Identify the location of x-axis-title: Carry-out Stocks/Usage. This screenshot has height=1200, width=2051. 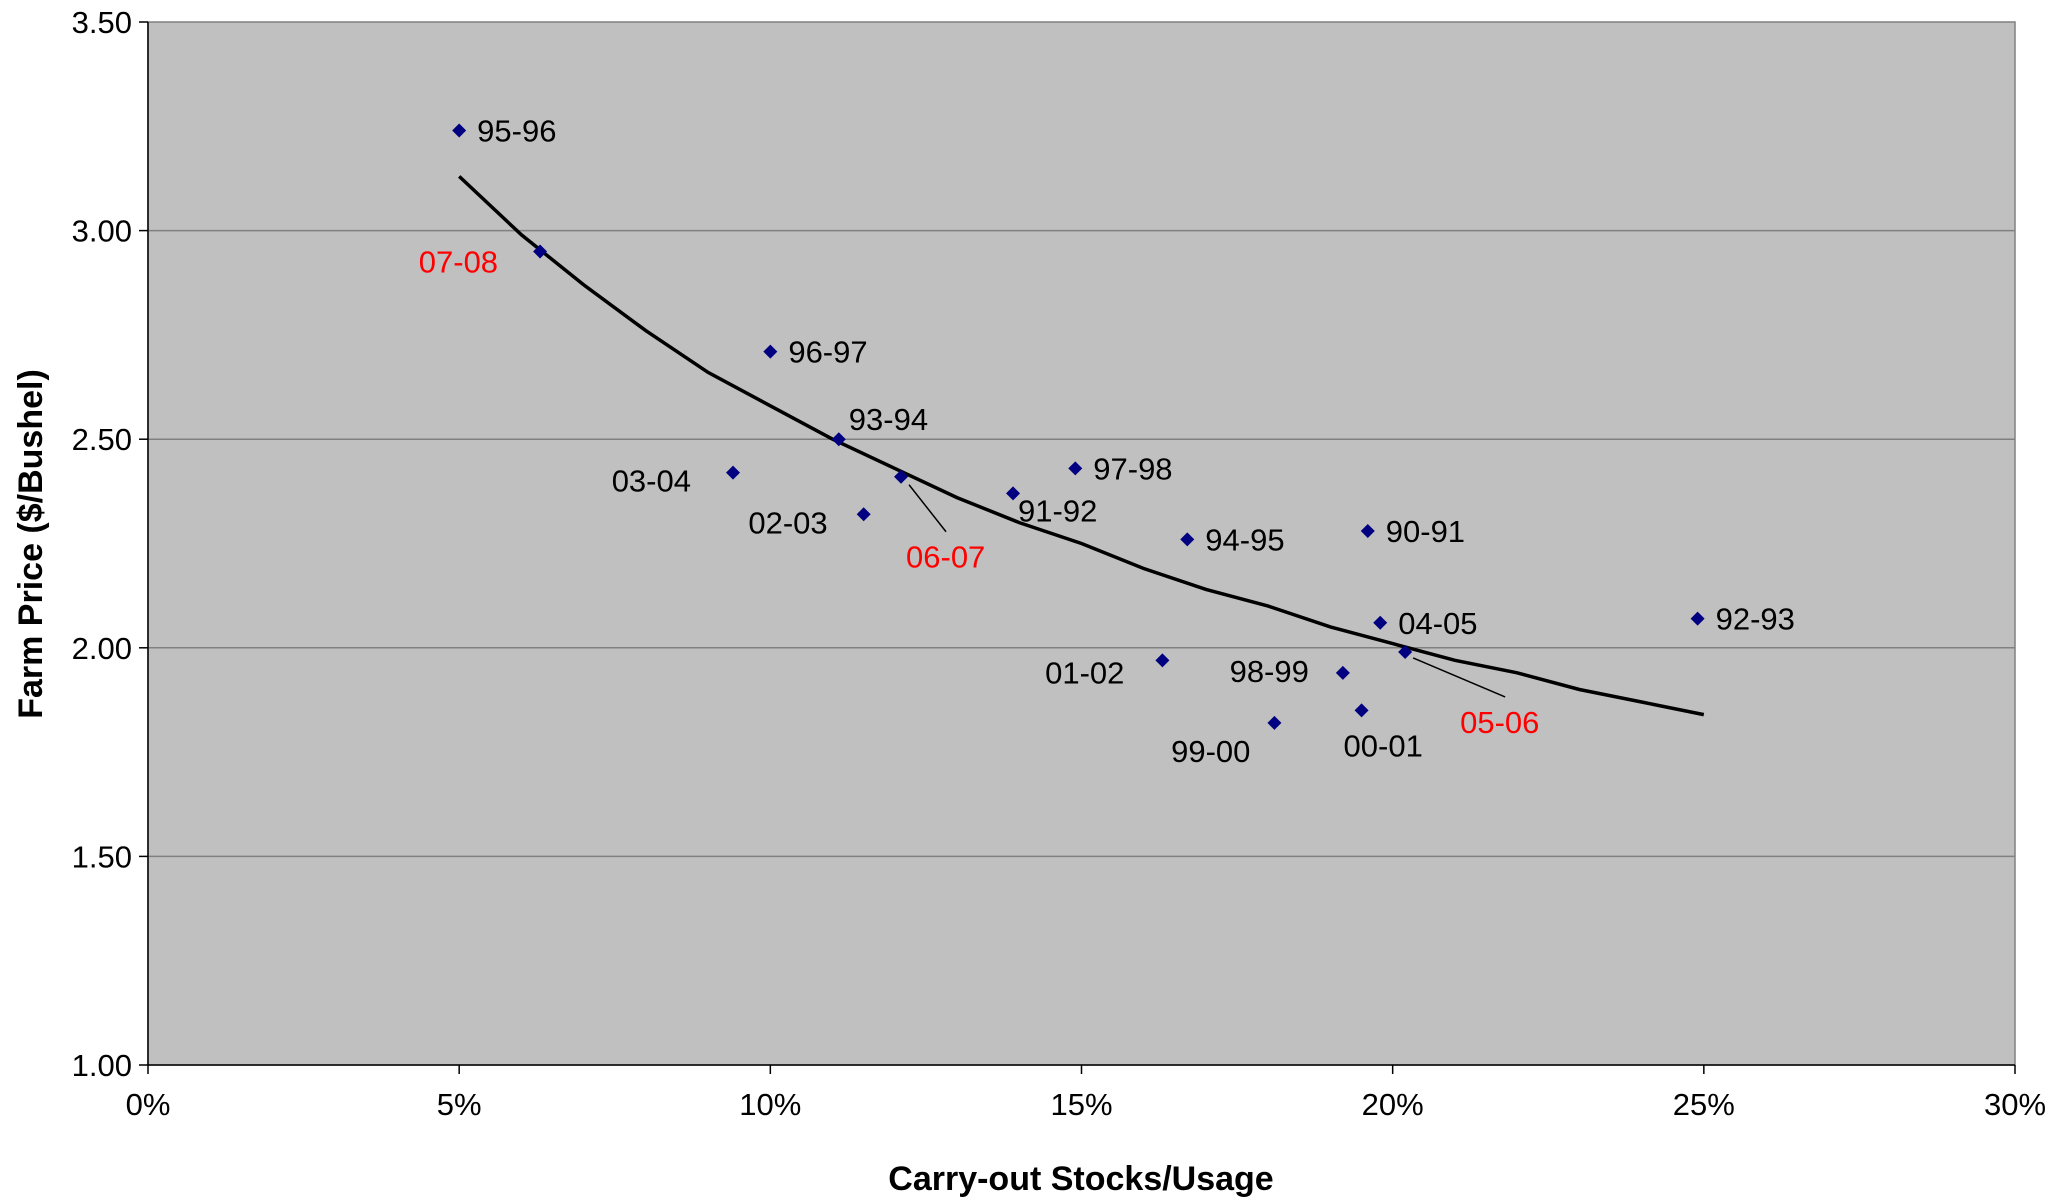
(1080, 1179).